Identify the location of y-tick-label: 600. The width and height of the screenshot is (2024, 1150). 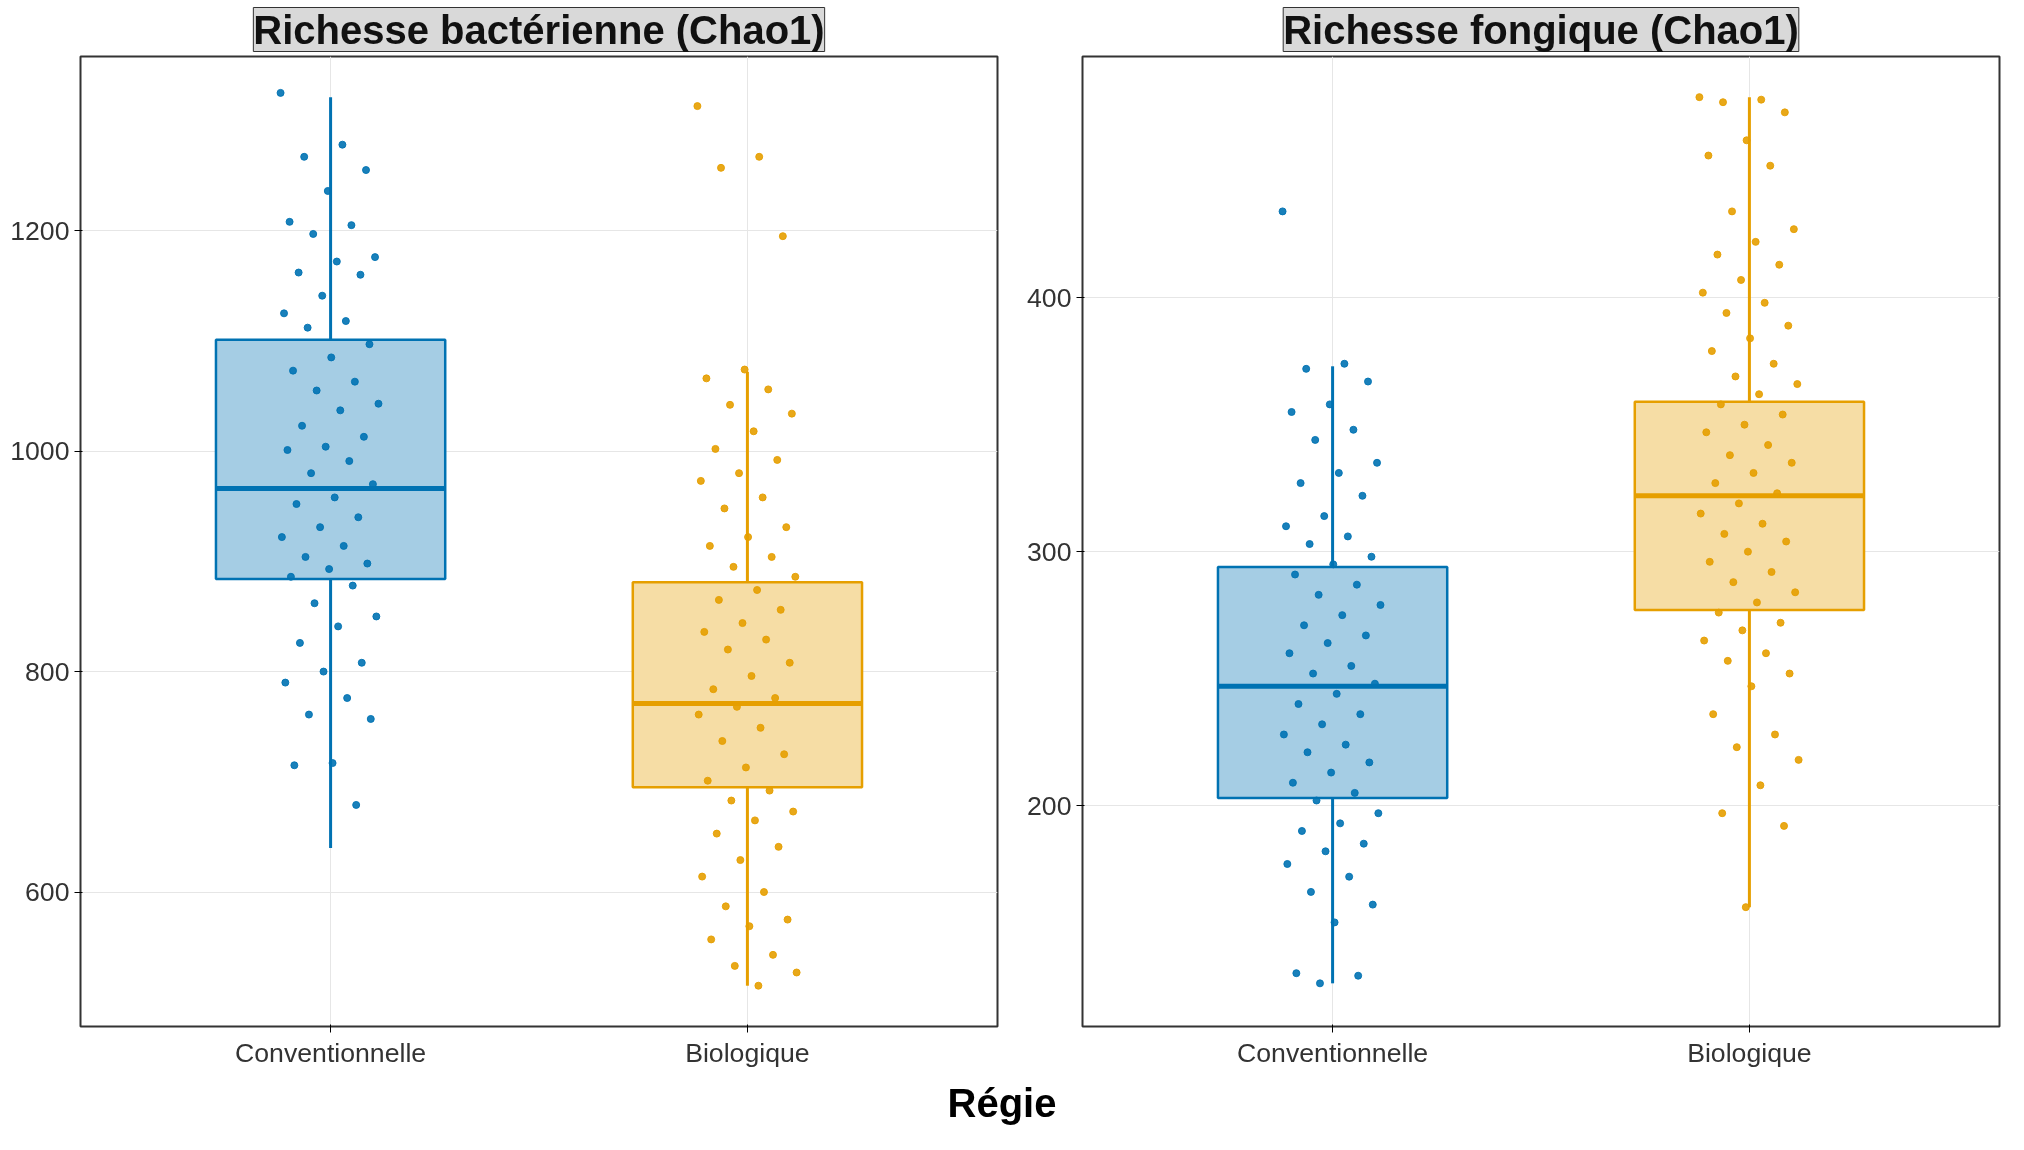
(47, 892).